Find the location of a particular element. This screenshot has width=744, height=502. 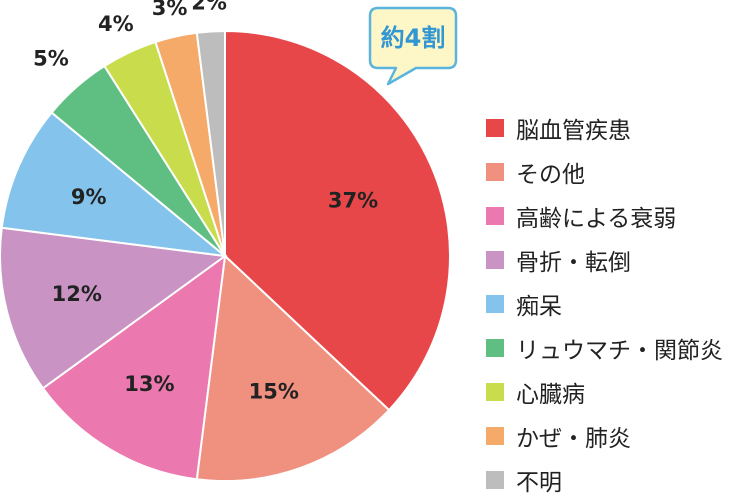

slice-label-other: 15% is located at coordinates (274, 391).